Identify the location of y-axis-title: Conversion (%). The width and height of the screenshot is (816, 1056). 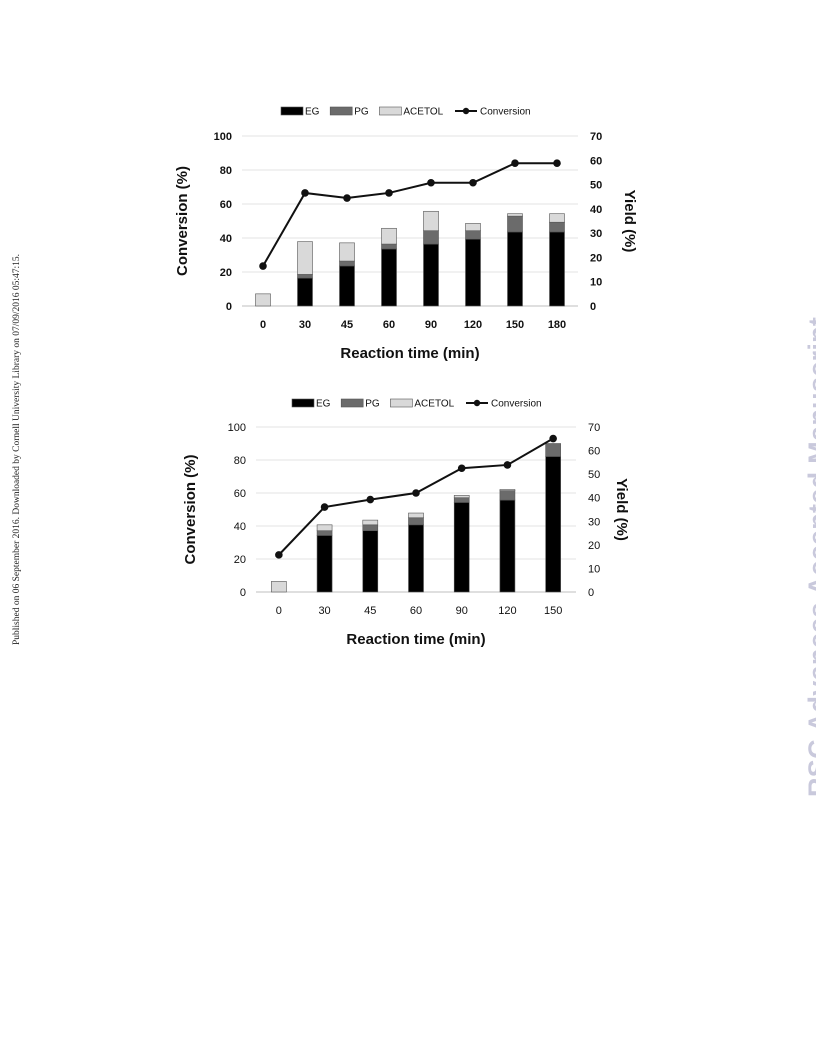
(182, 221).